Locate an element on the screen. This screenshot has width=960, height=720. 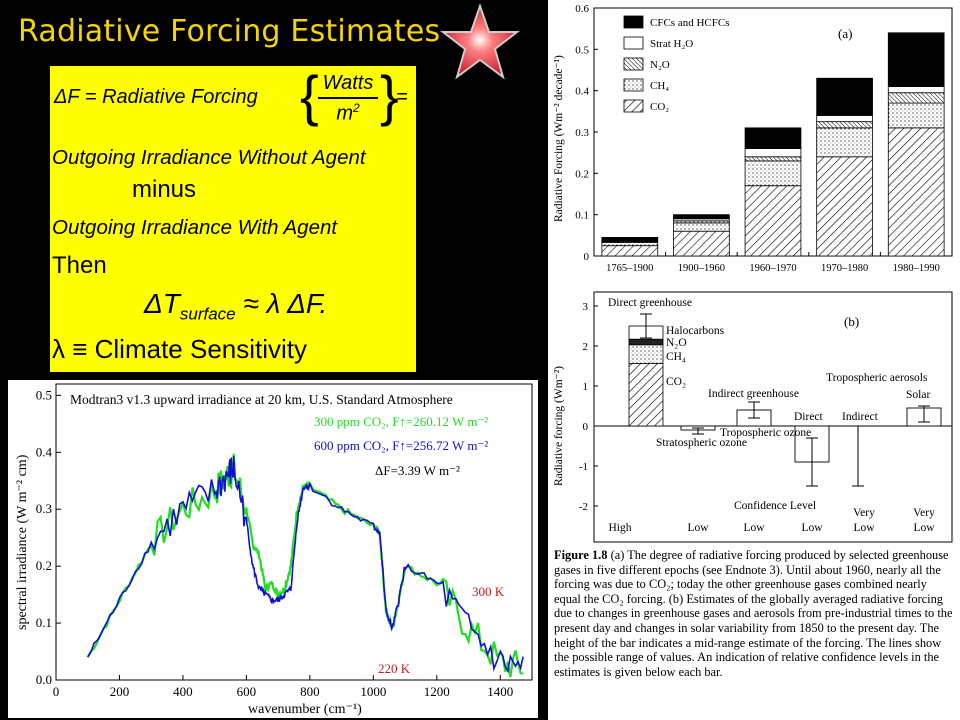
bars-legend-label: CH₄ is located at coordinates (659, 86).